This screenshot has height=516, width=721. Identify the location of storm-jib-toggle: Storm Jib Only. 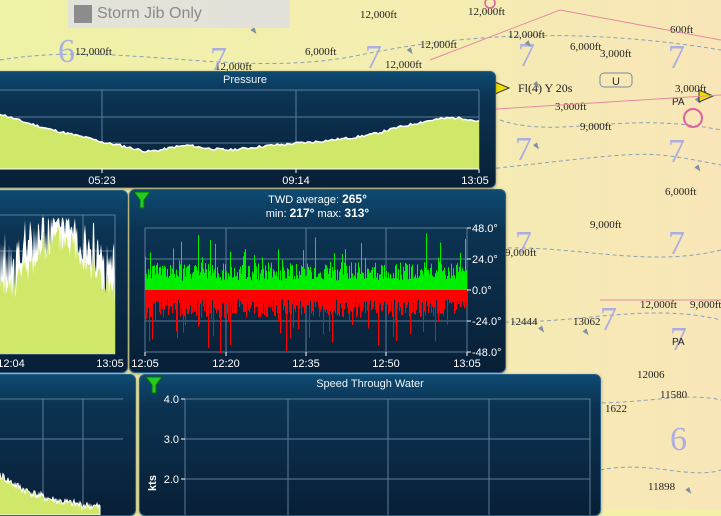
(179, 14).